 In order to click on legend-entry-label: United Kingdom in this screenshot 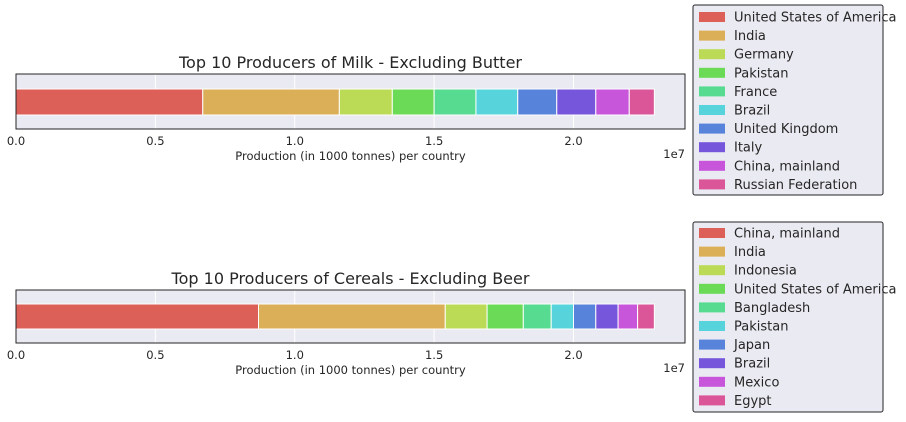, I will do `click(786, 129)`.